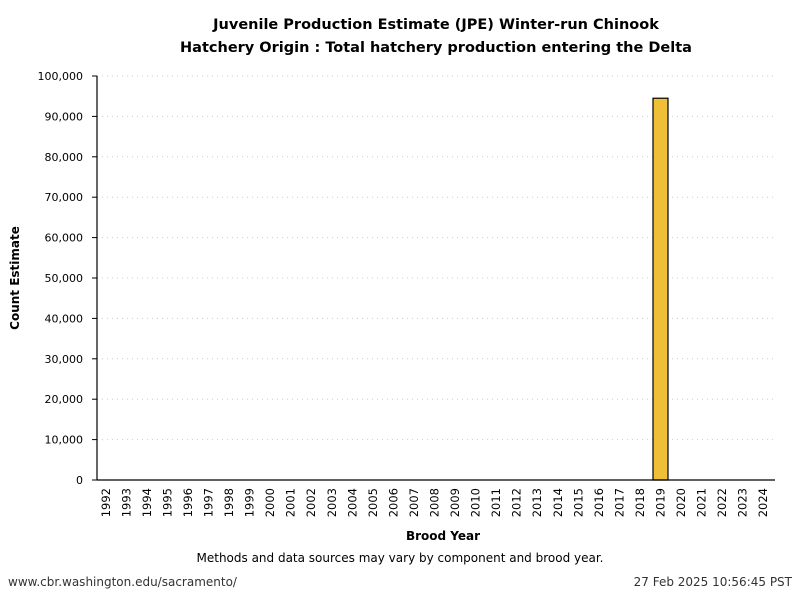  I want to click on x-tick-label: 1992, so click(106, 502).